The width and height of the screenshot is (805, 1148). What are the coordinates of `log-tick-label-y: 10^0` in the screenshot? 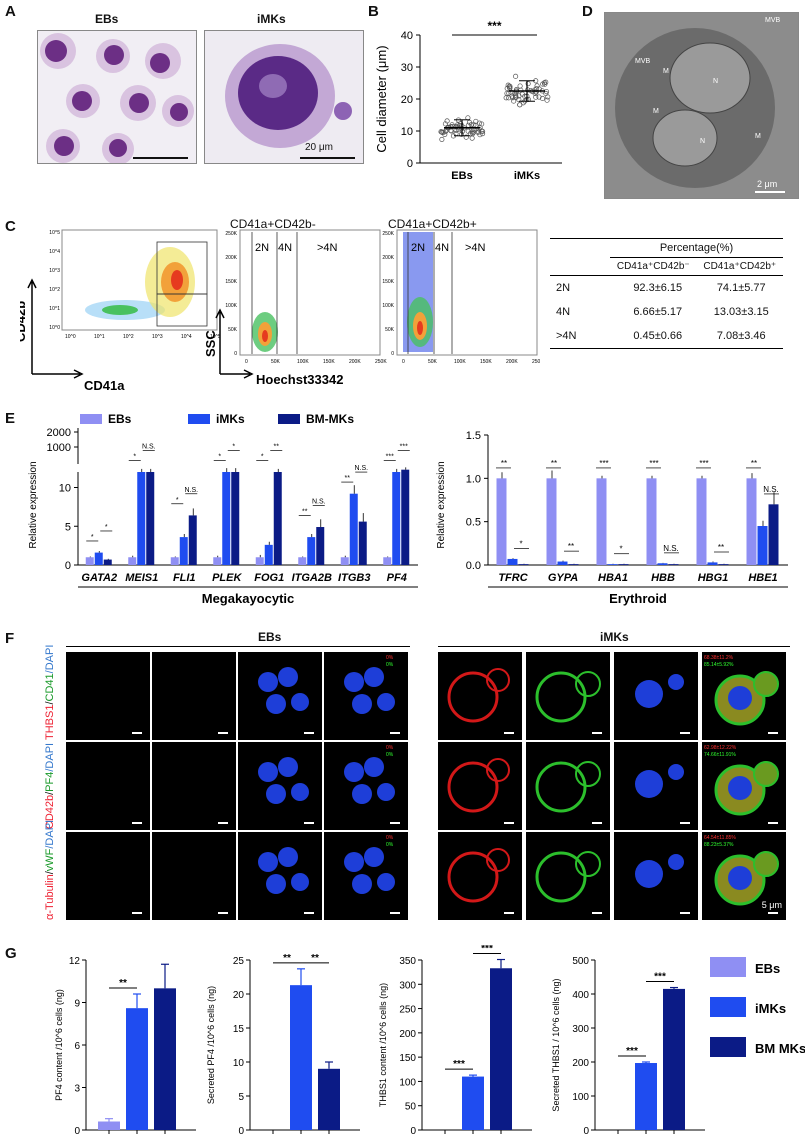 It's located at (54, 328).